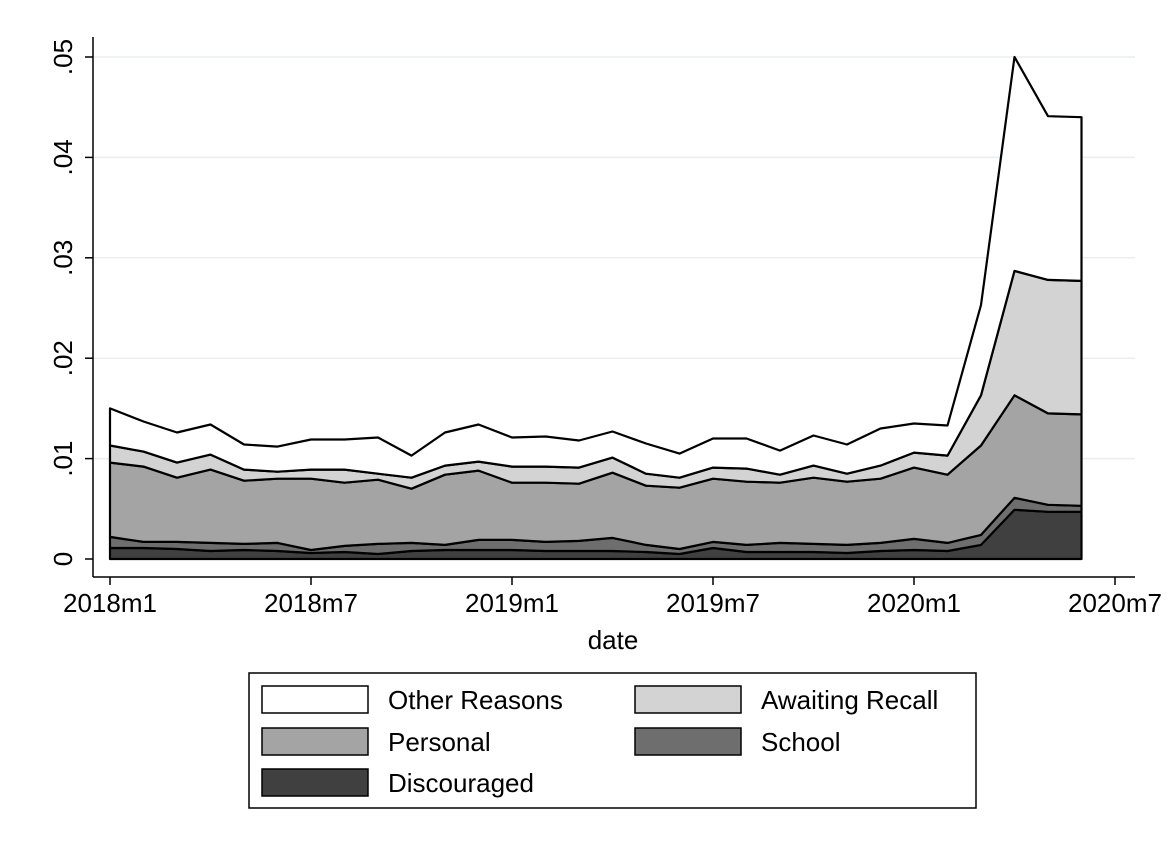 This screenshot has height=846, width=1171. Describe the element at coordinates (63, 358) in the screenshot. I see `y-tick-label: .02` at that location.